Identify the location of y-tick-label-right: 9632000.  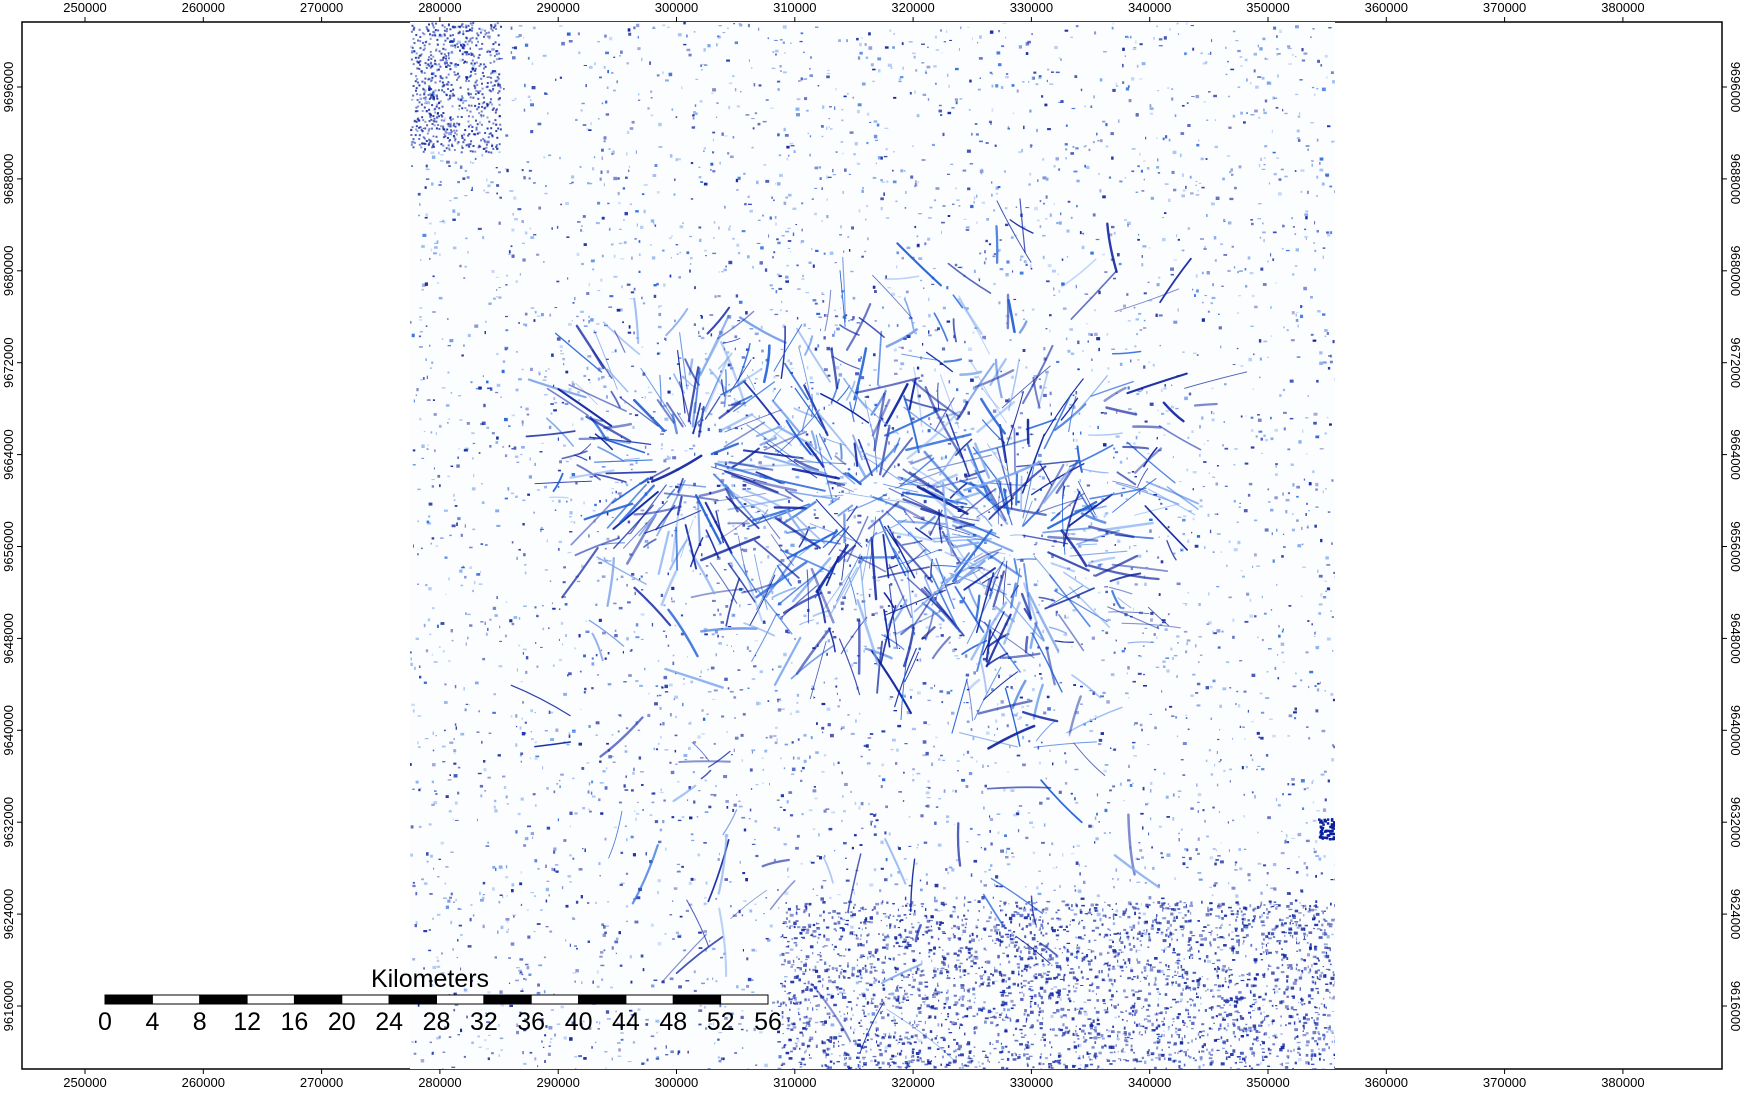
(1735, 822).